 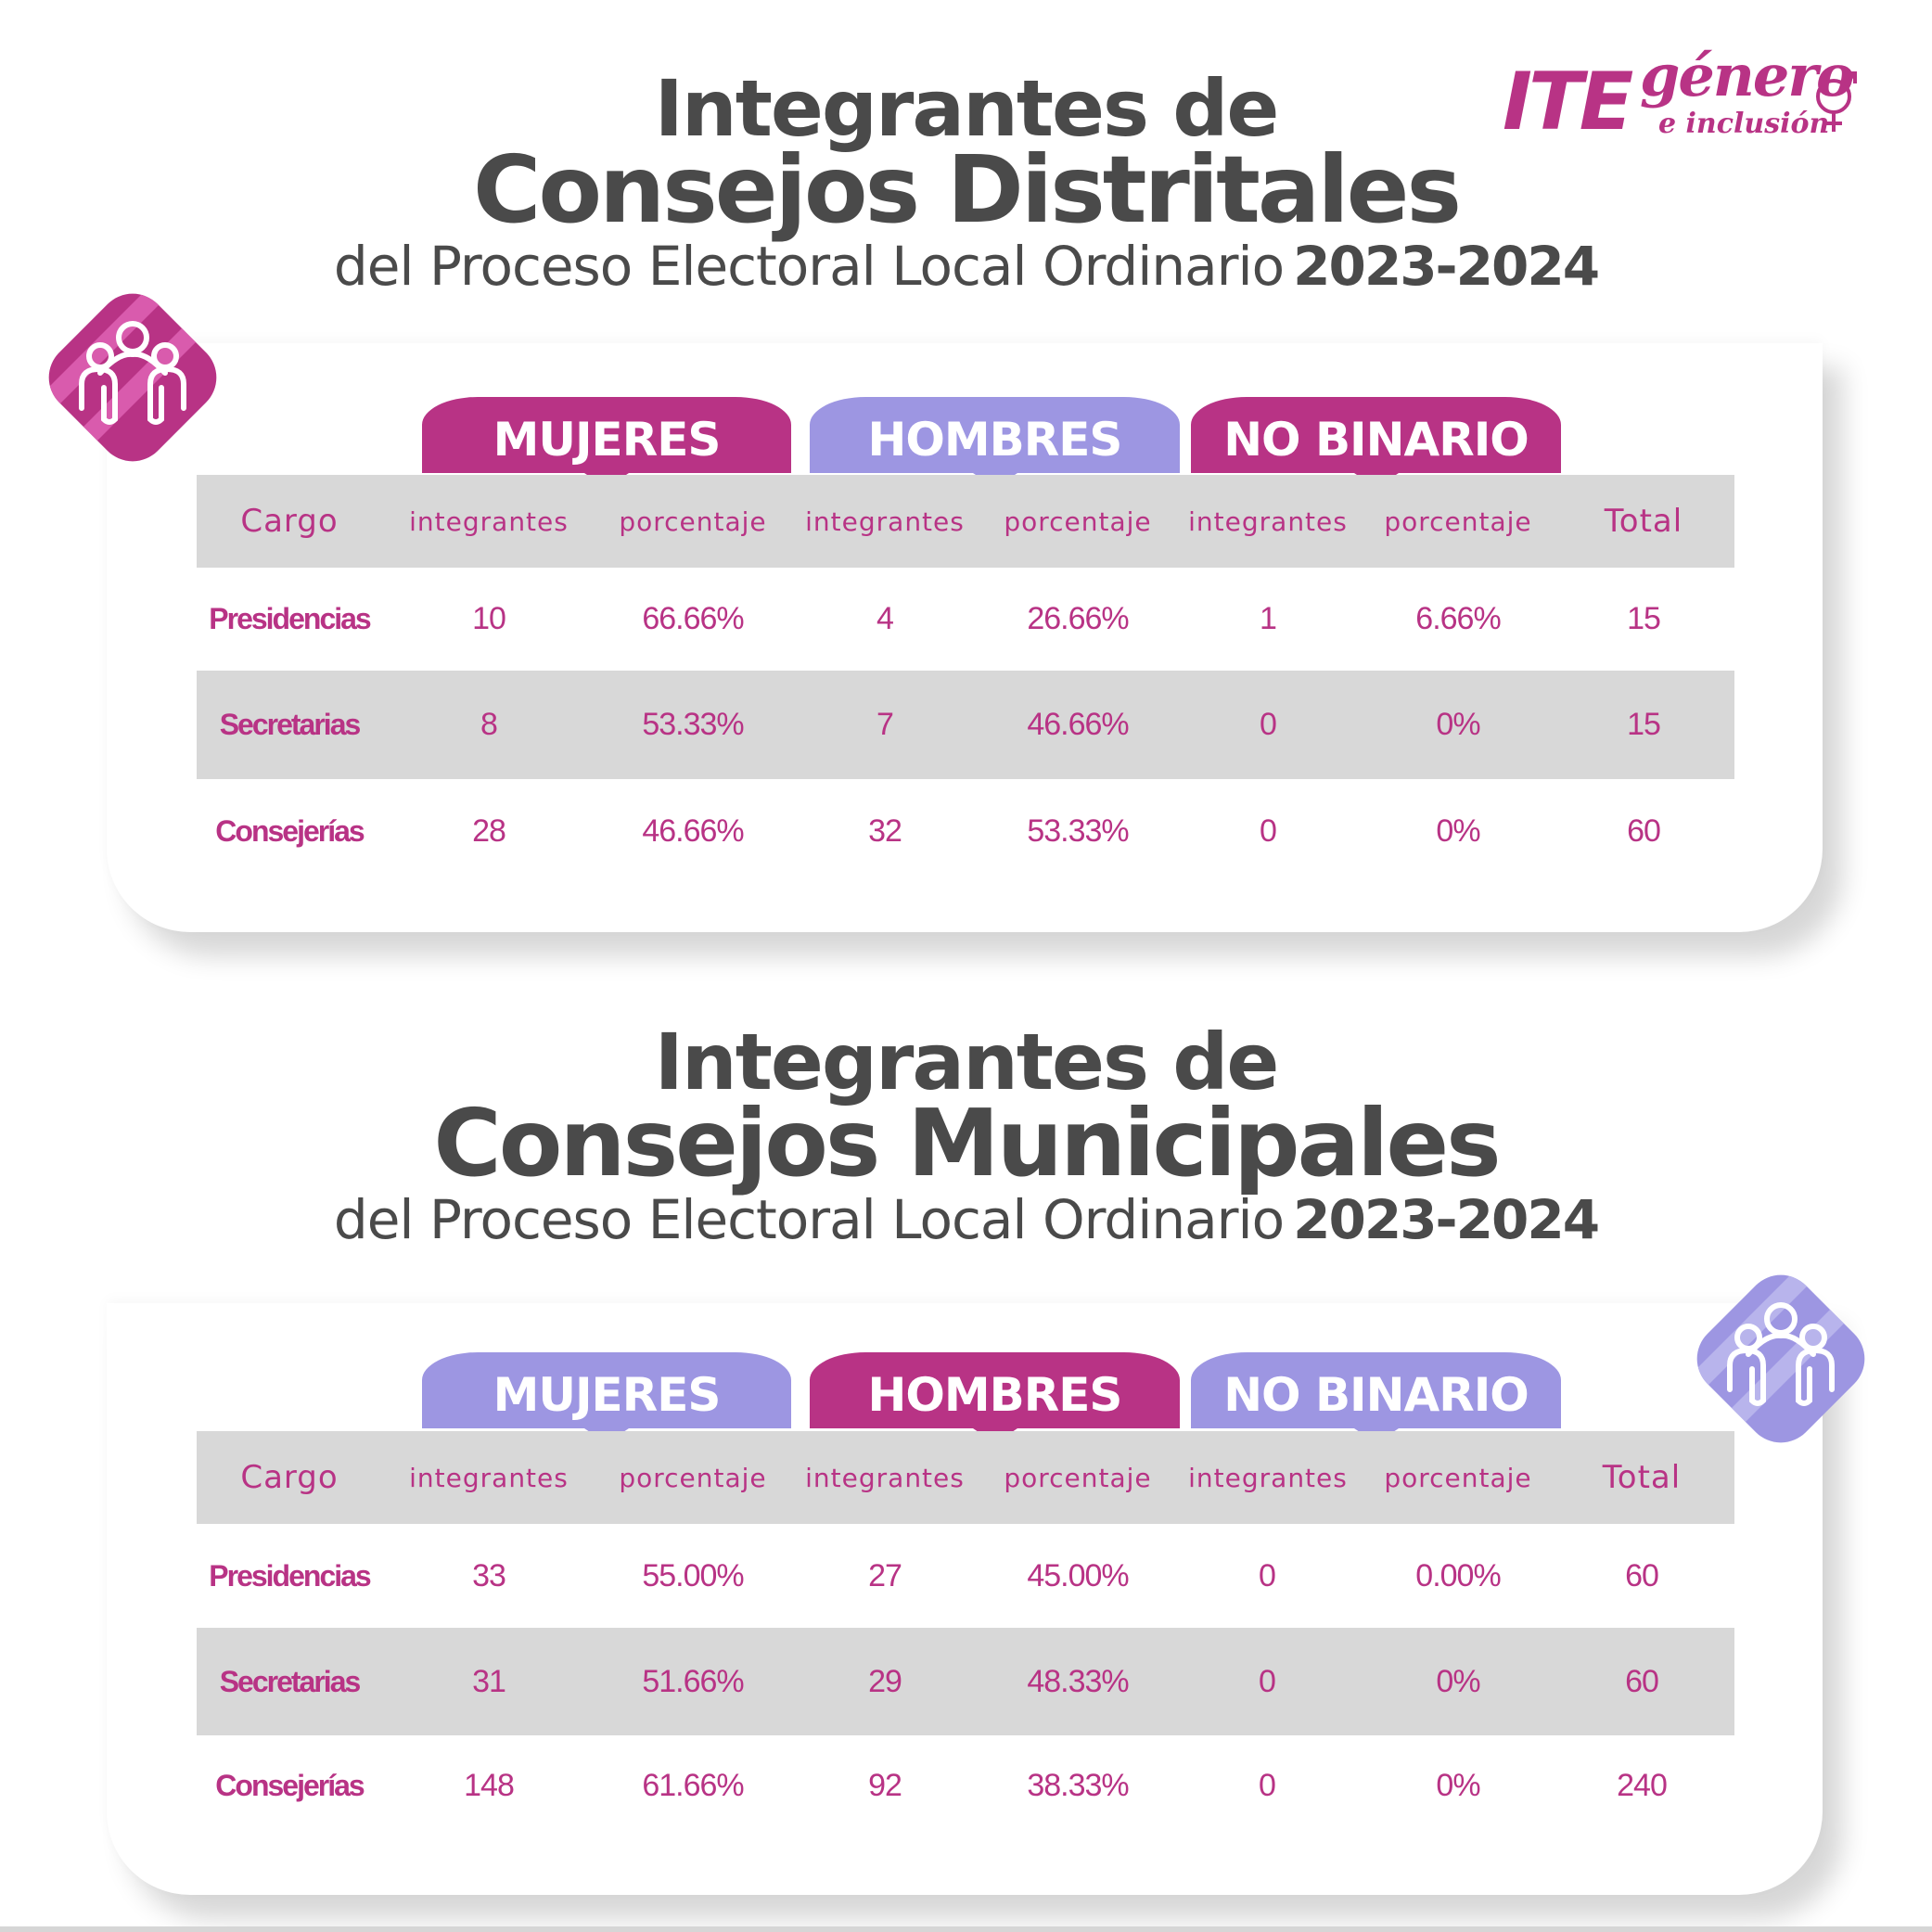 I want to click on section1-title-line2: Consejos Distritales, so click(x=967, y=189).